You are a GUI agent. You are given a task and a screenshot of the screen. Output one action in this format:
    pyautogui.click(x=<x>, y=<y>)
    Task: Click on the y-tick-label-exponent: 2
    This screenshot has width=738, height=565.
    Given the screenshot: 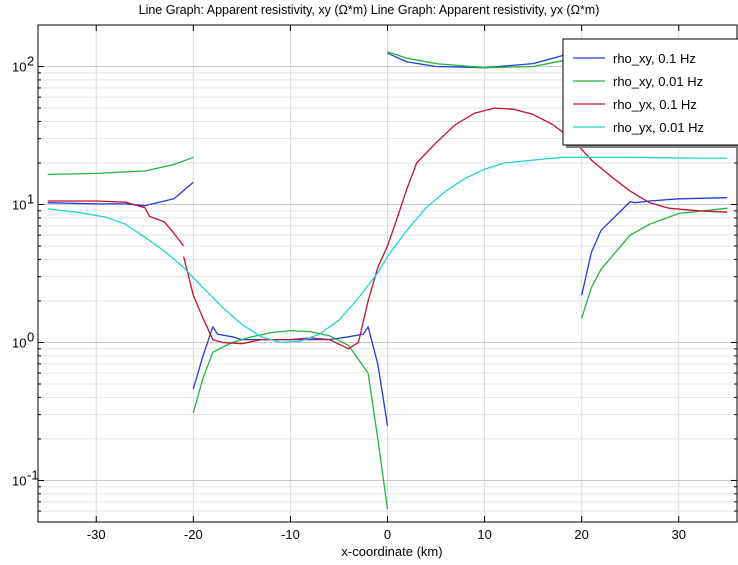 What is the action you would take?
    pyautogui.click(x=30, y=61)
    